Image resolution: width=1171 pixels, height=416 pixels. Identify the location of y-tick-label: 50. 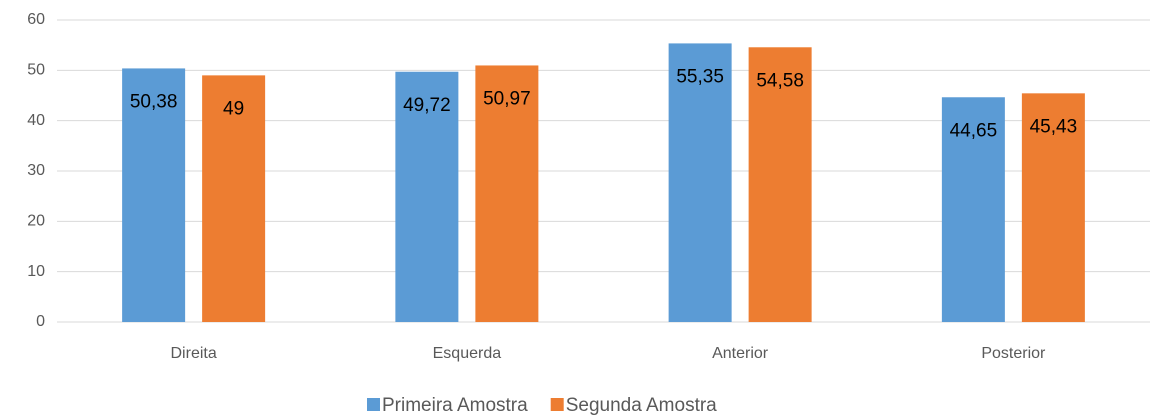
(36, 70).